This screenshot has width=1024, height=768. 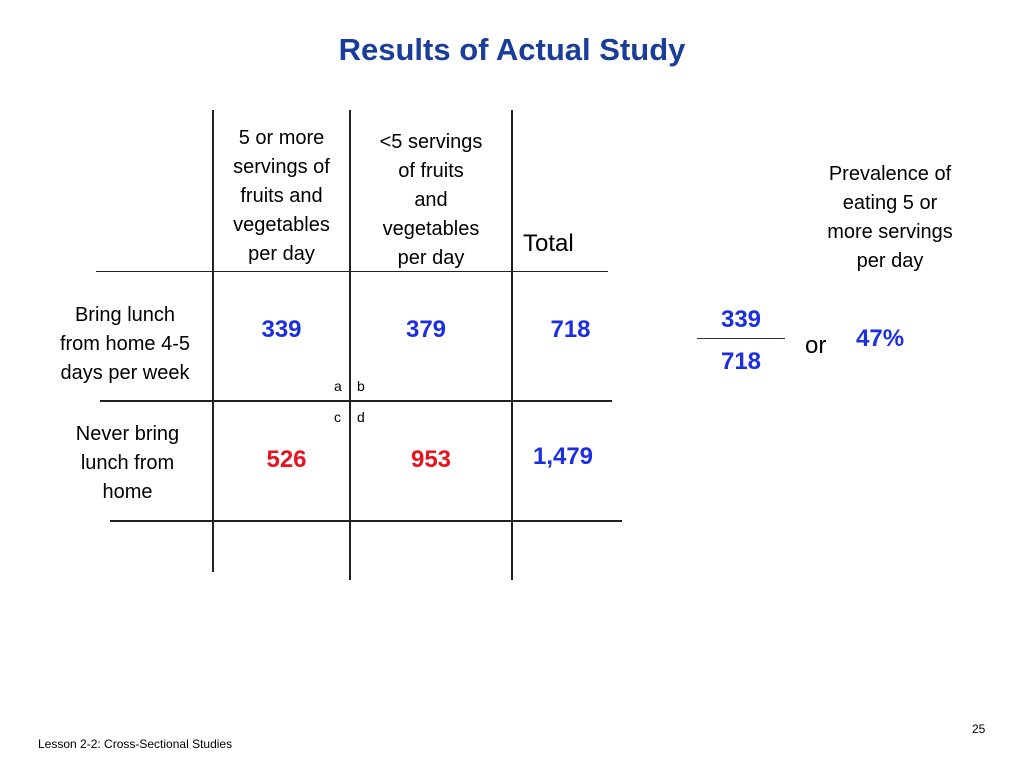 I want to click on row1-total-value: 718, so click(x=570, y=329).